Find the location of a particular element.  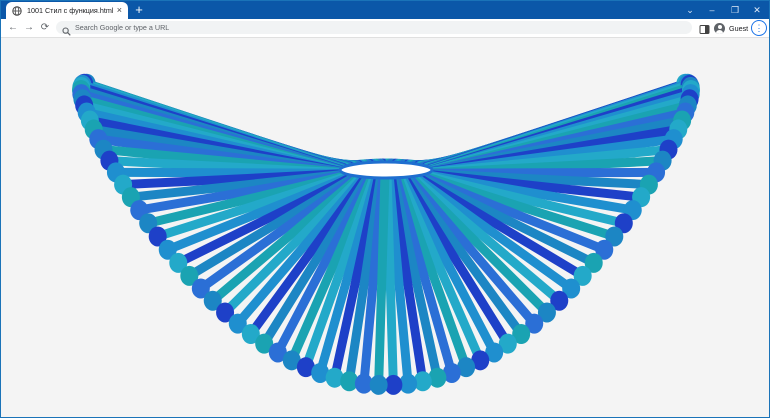

close-window-button: ✕ is located at coordinates (757, 10).